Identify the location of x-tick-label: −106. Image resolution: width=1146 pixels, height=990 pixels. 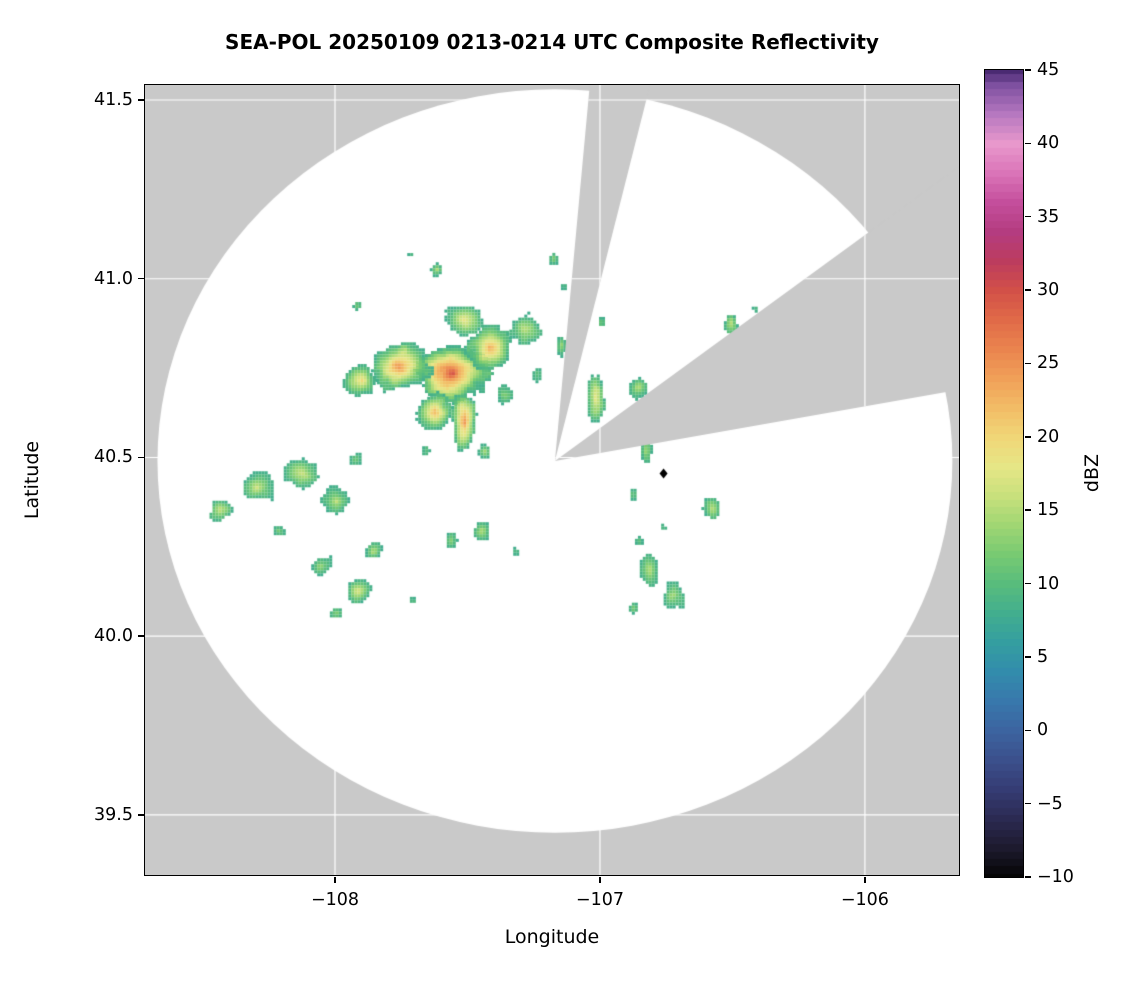
(864, 900).